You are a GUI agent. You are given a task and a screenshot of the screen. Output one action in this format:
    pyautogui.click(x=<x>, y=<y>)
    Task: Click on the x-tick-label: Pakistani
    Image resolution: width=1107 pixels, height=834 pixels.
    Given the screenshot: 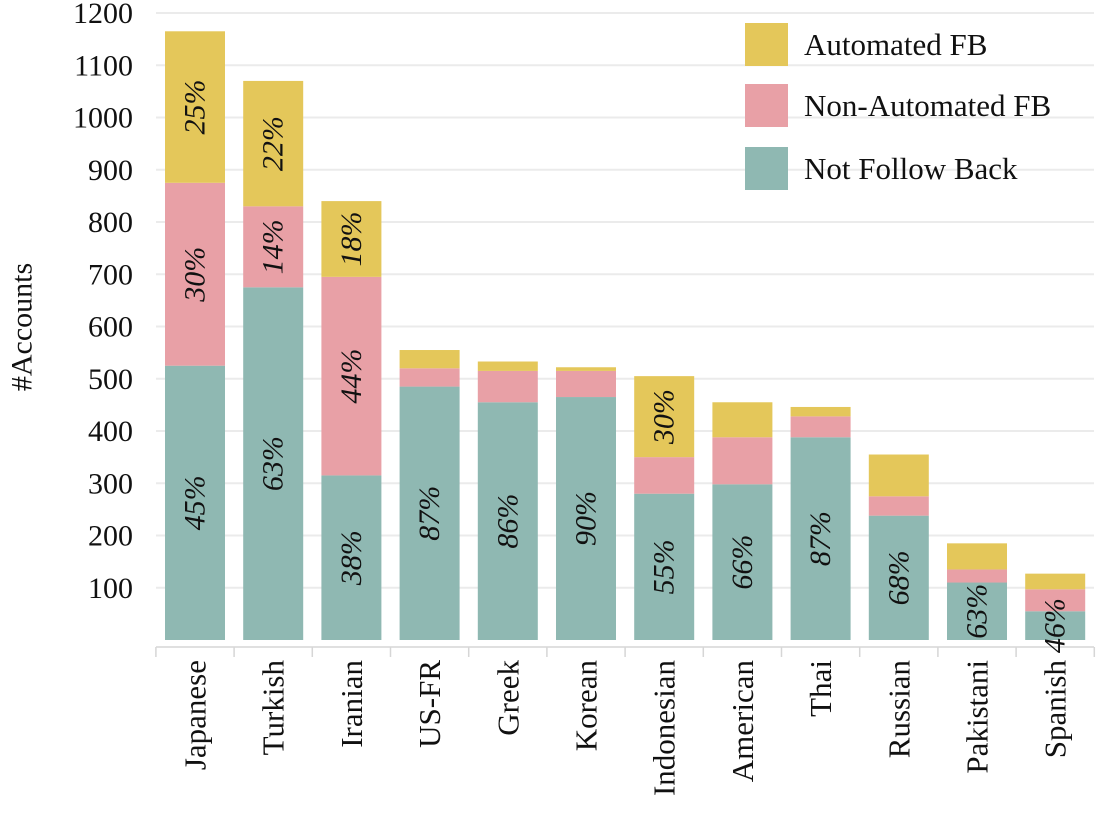 What is the action you would take?
    pyautogui.click(x=977, y=717)
    